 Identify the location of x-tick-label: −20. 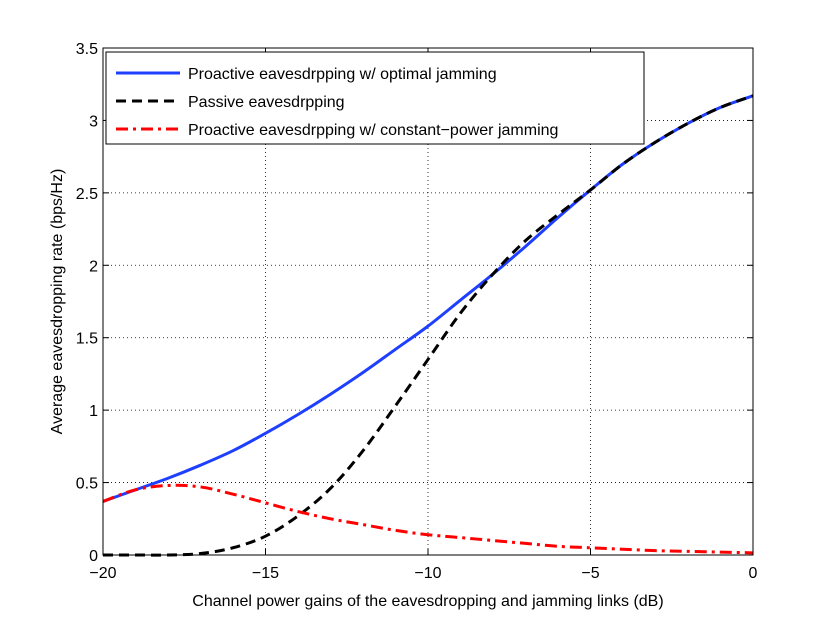
(102, 573).